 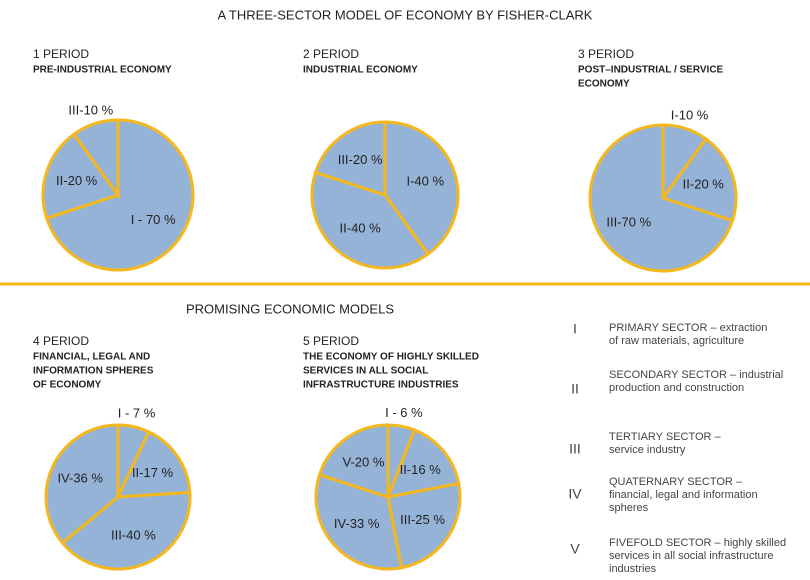 I want to click on legend-text: production and construction, so click(x=676, y=388).